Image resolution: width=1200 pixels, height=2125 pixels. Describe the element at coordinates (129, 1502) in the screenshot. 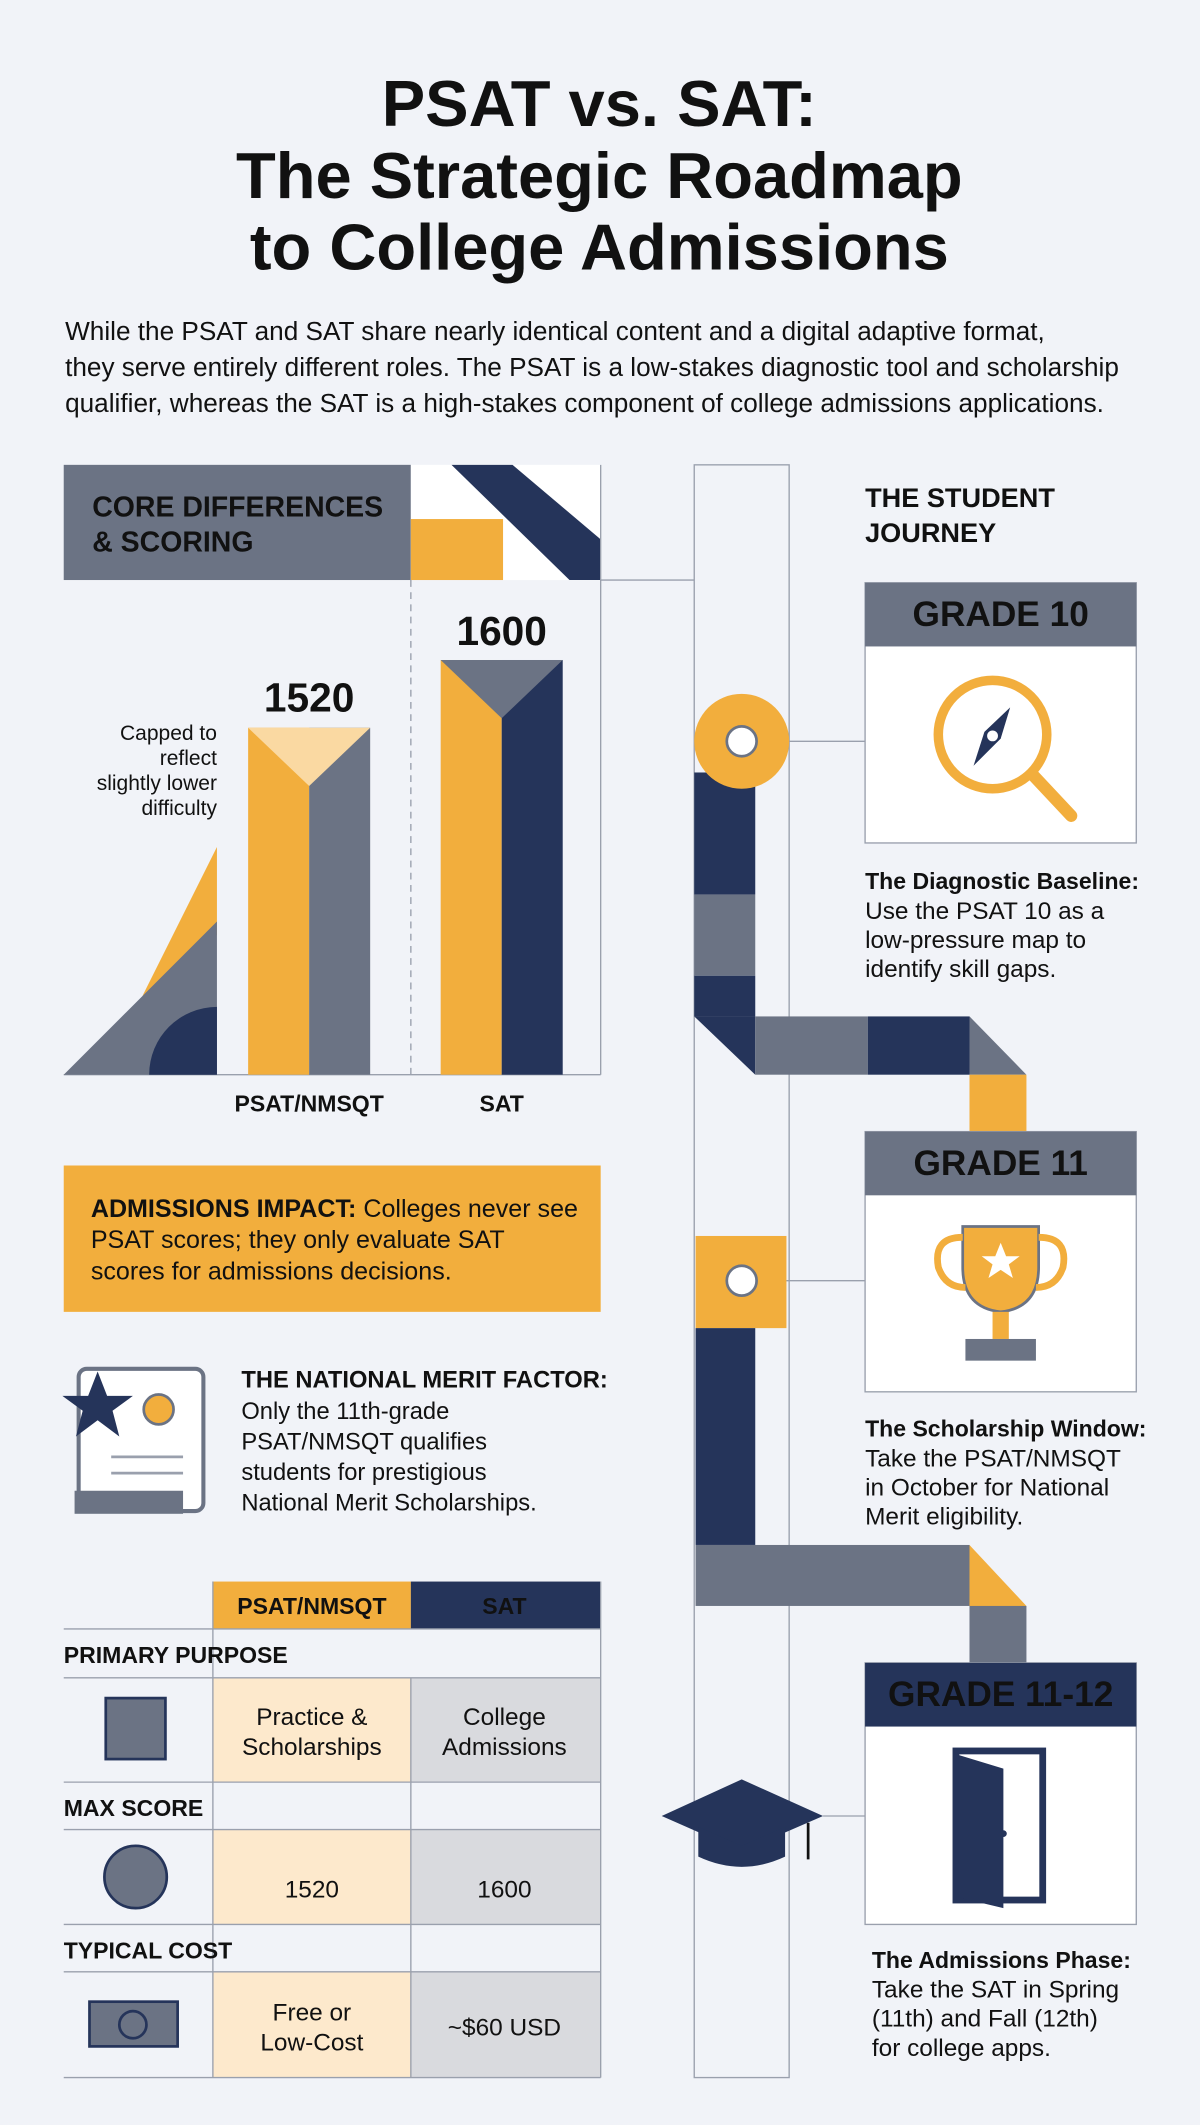

I see `certificate-icon` at that location.